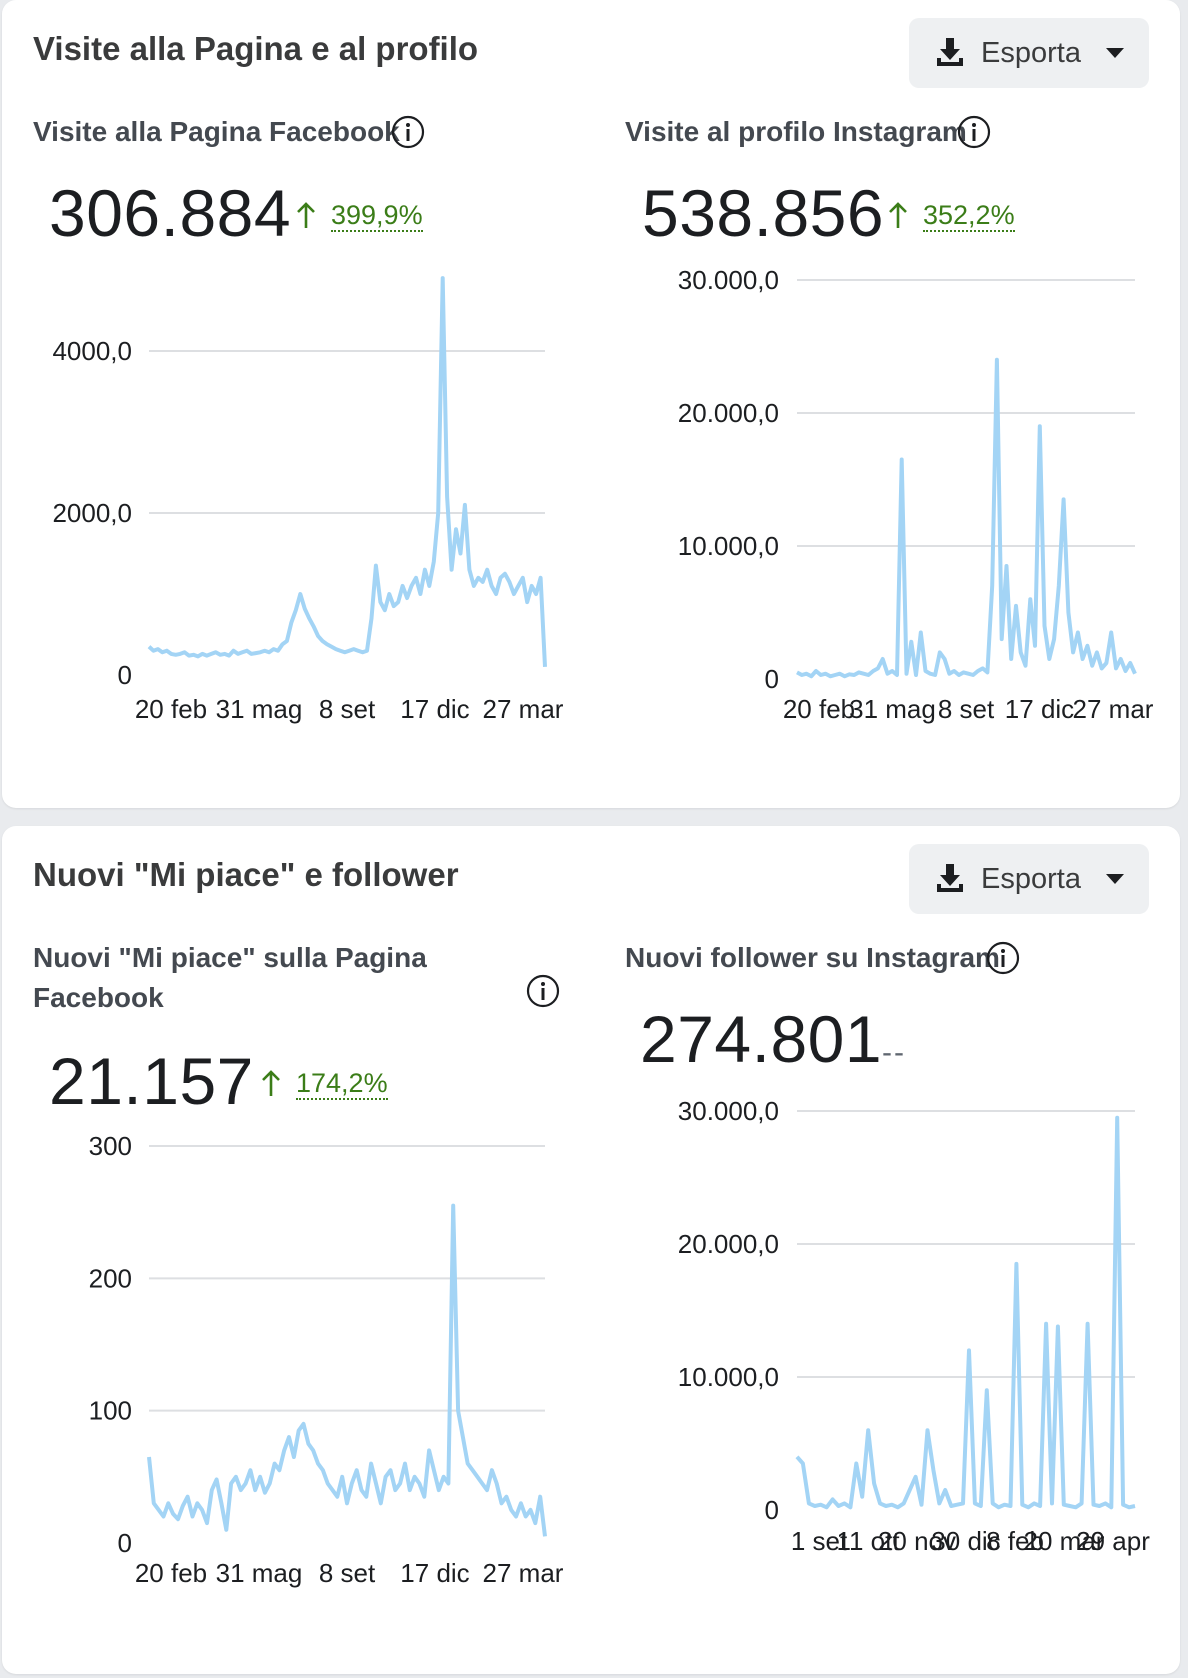 The width and height of the screenshot is (1188, 1678). Describe the element at coordinates (246, 874) in the screenshot. I see `section-title-likes: Nuovi "Mi piace" e follower` at that location.